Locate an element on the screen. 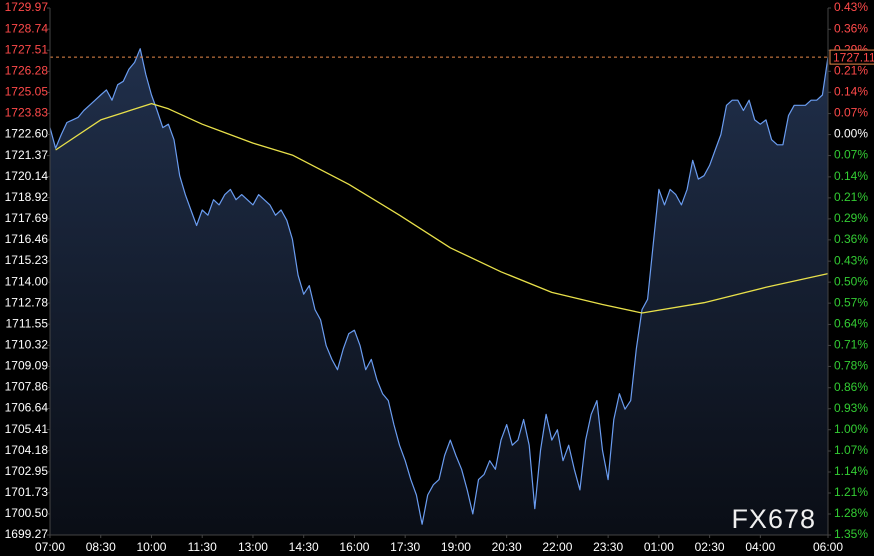 This screenshot has height=556, width=874. x-tick-label: 01:00 is located at coordinates (659, 547).